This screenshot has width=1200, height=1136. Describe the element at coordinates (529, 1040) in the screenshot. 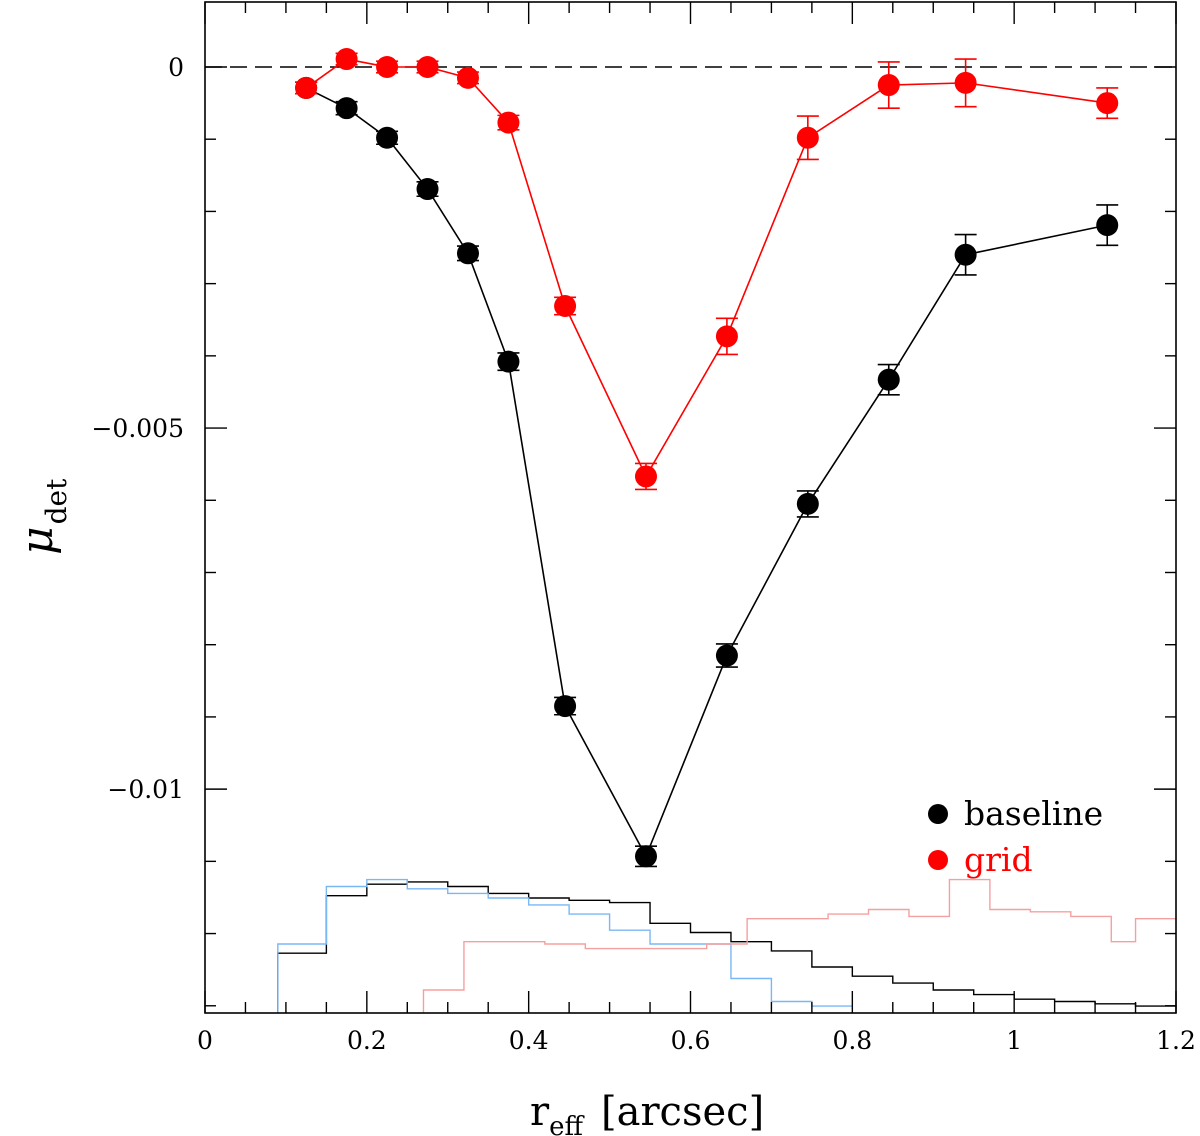

I see `x-tick-label: 0.4` at that location.